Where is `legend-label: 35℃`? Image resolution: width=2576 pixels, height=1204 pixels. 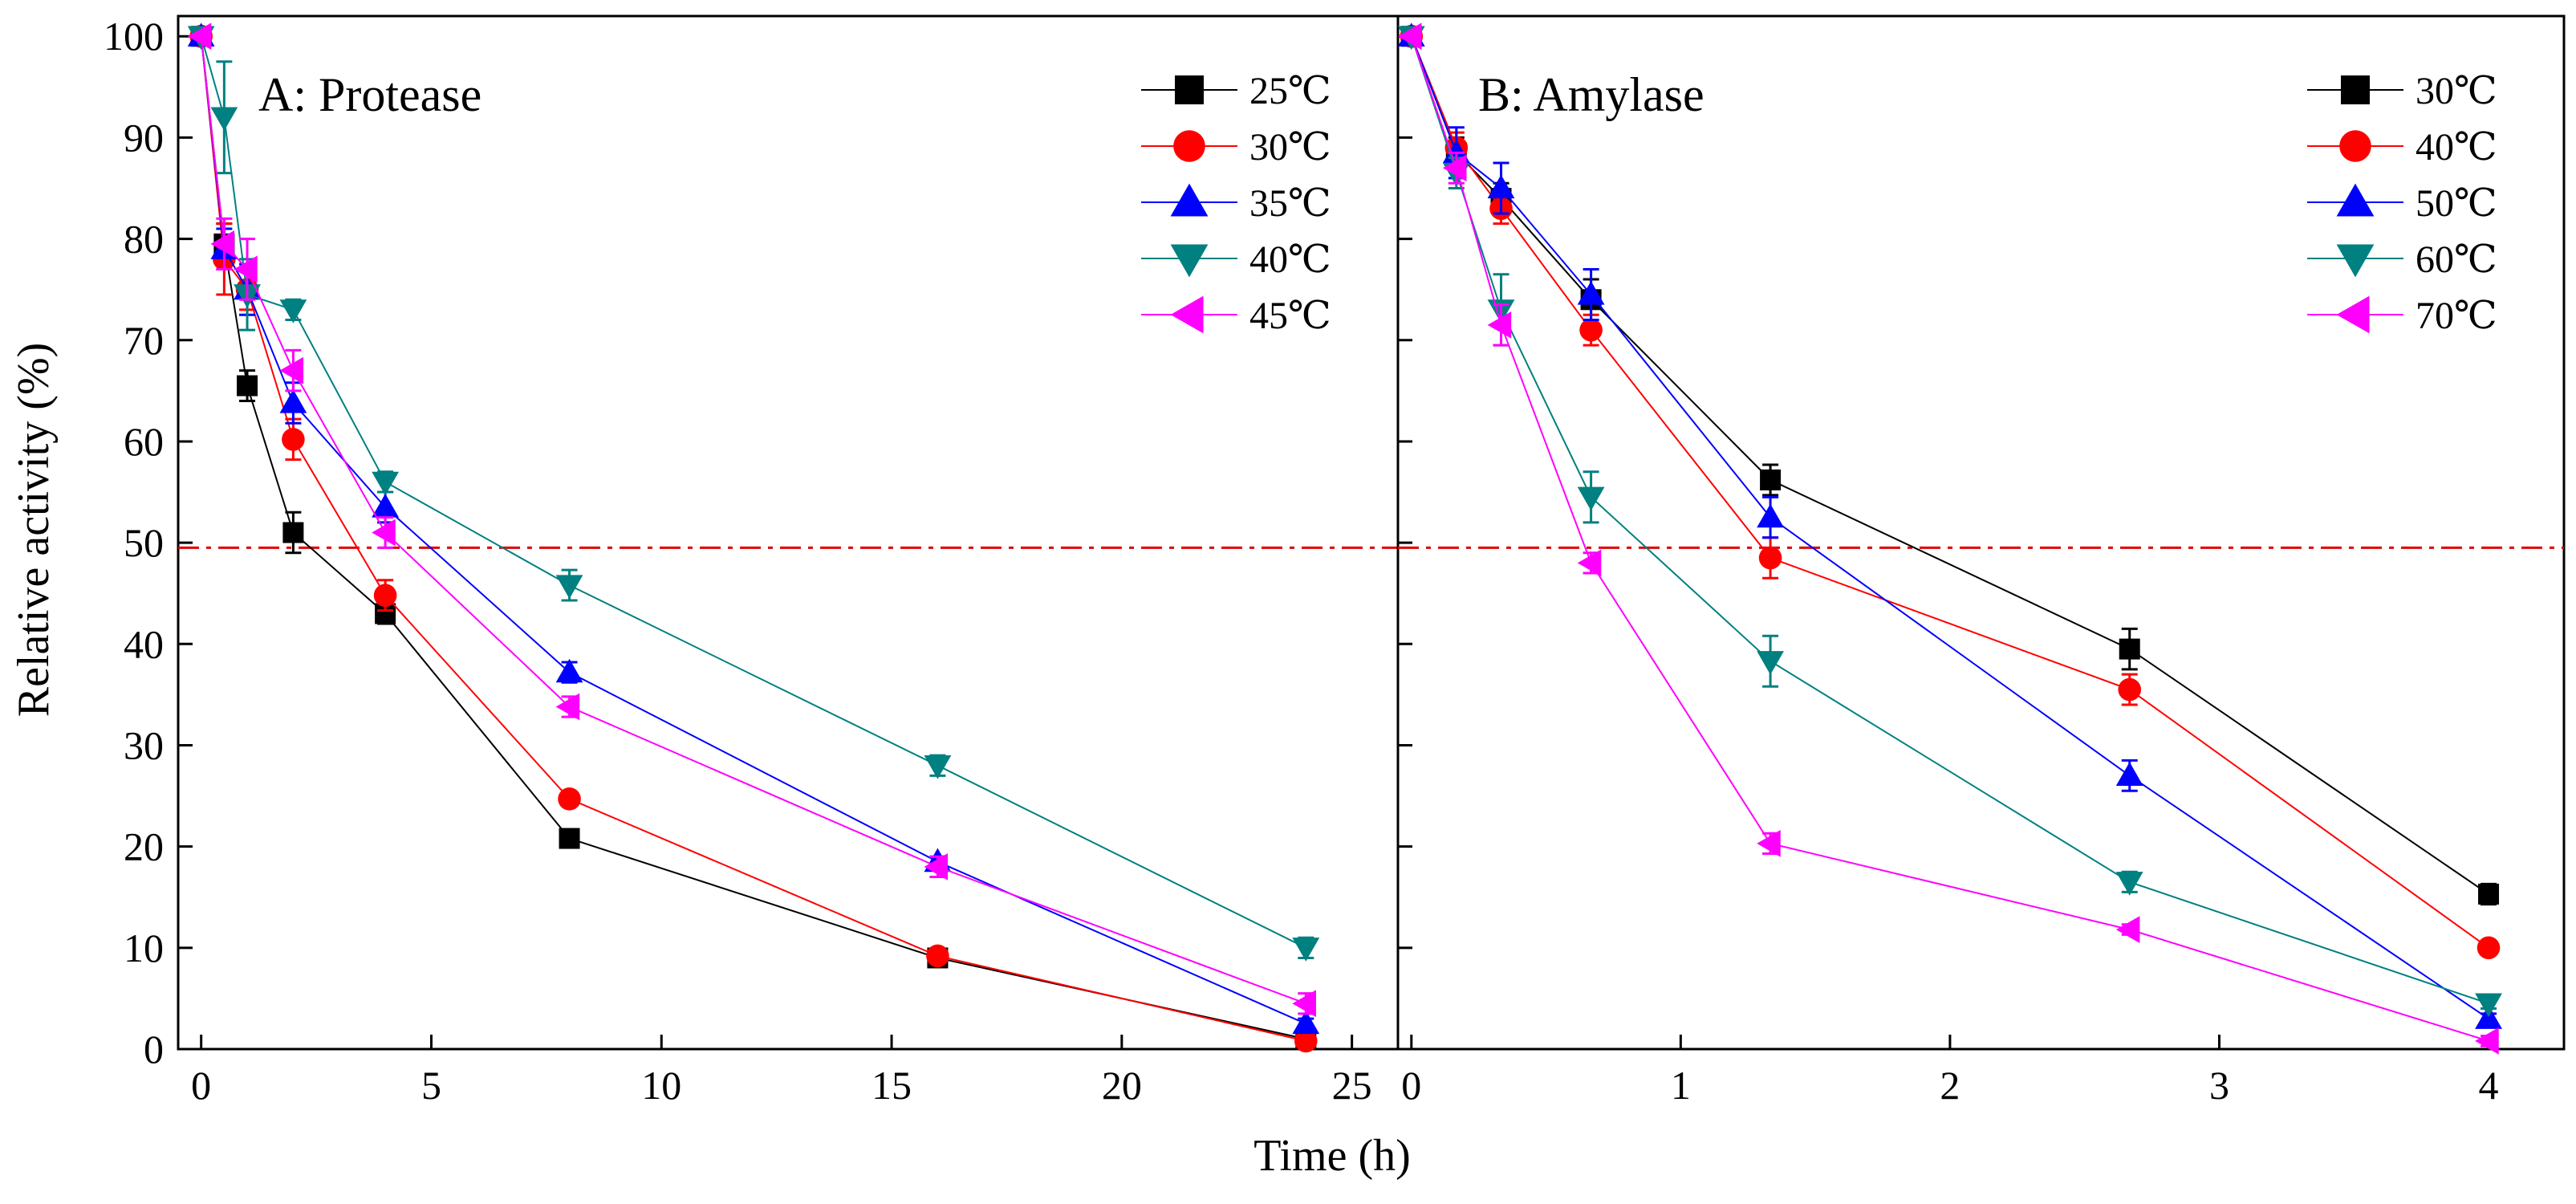
legend-label: 35℃ is located at coordinates (1290, 203).